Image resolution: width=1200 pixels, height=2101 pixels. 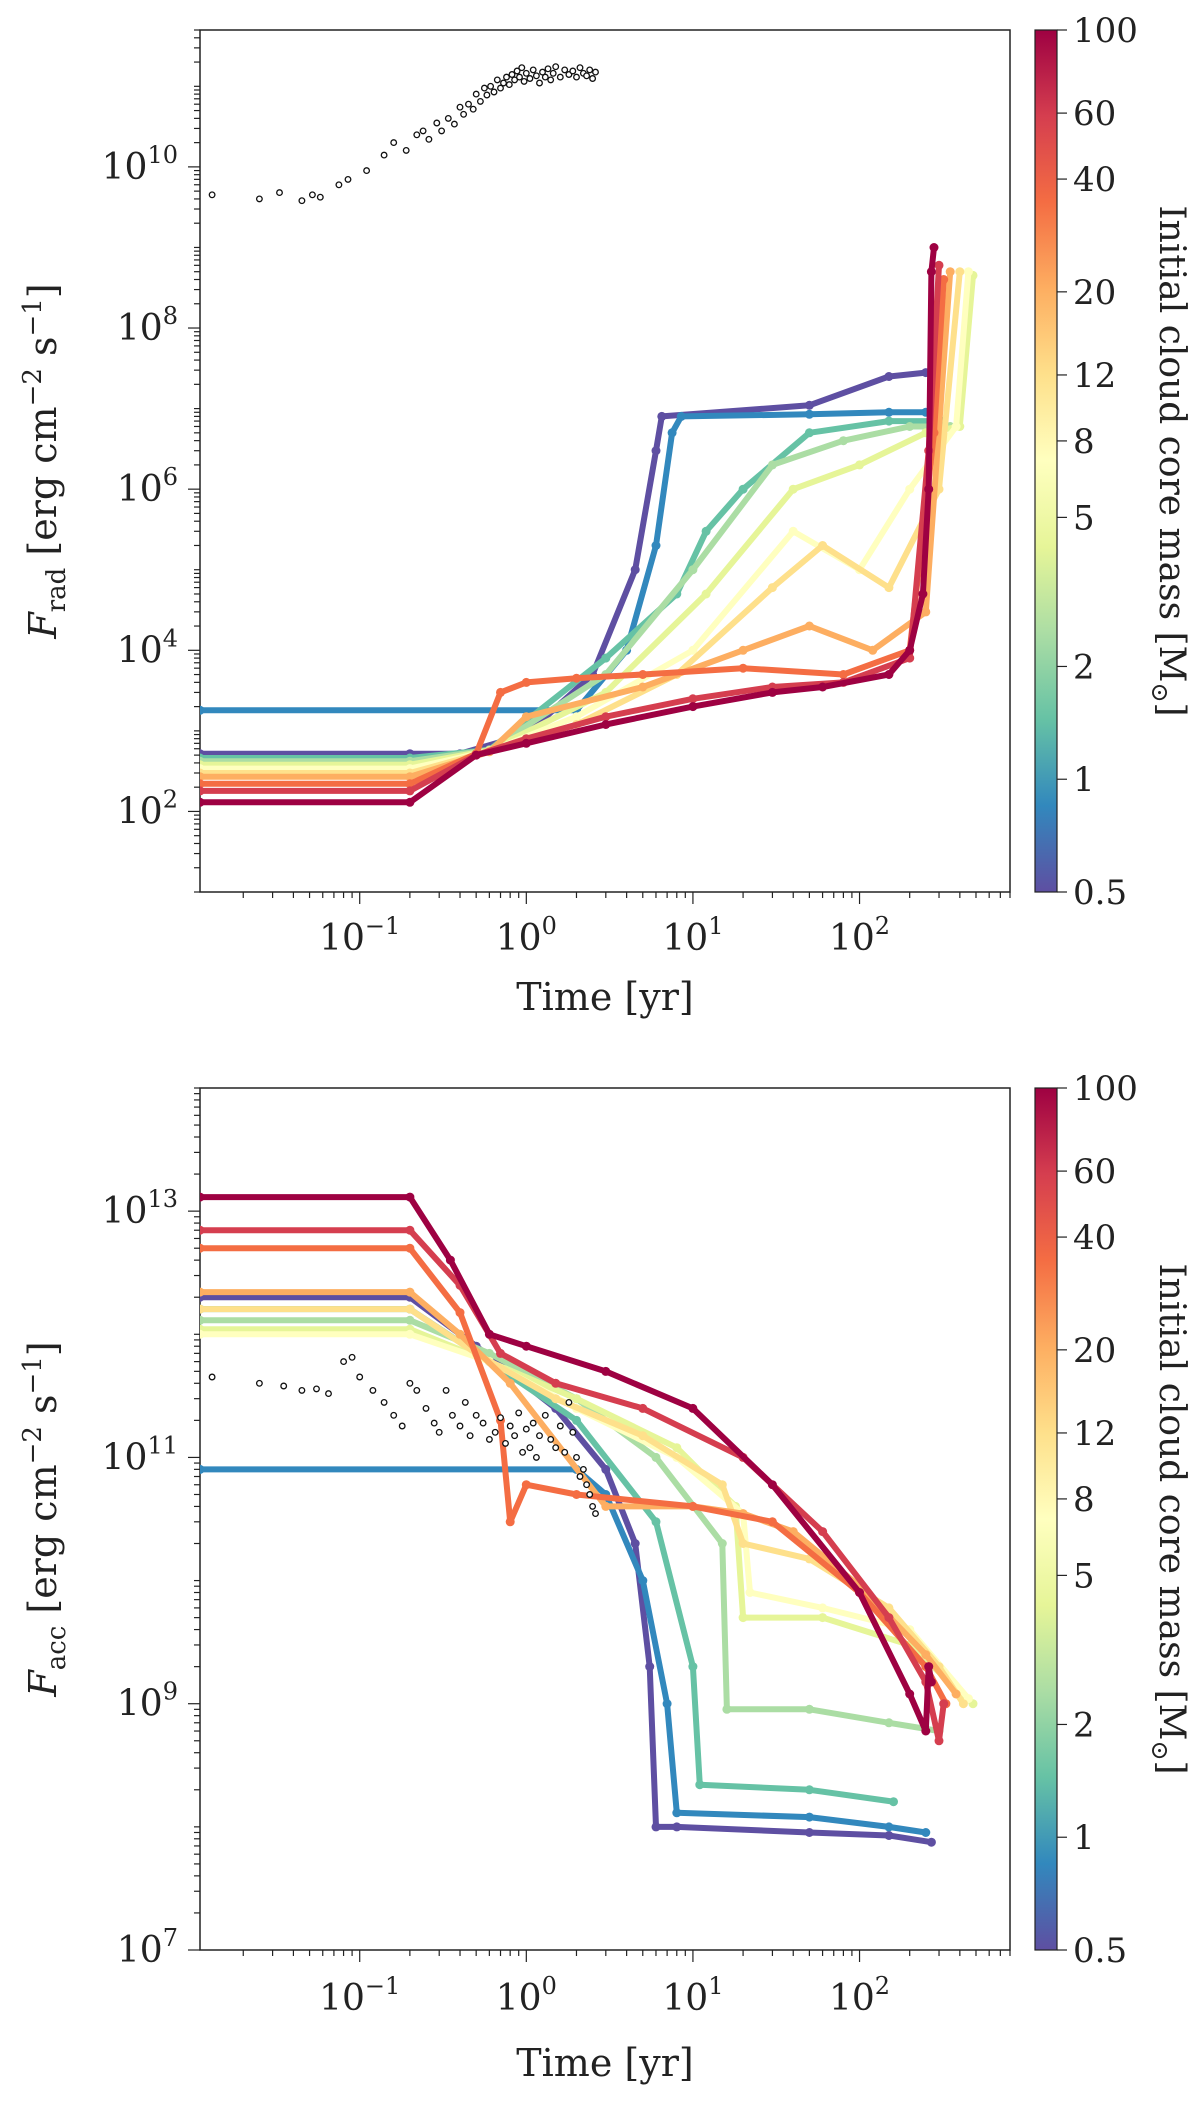 What do you see at coordinates (1084, 667) in the screenshot?
I see `colorbar-tick-label: 2` at bounding box center [1084, 667].